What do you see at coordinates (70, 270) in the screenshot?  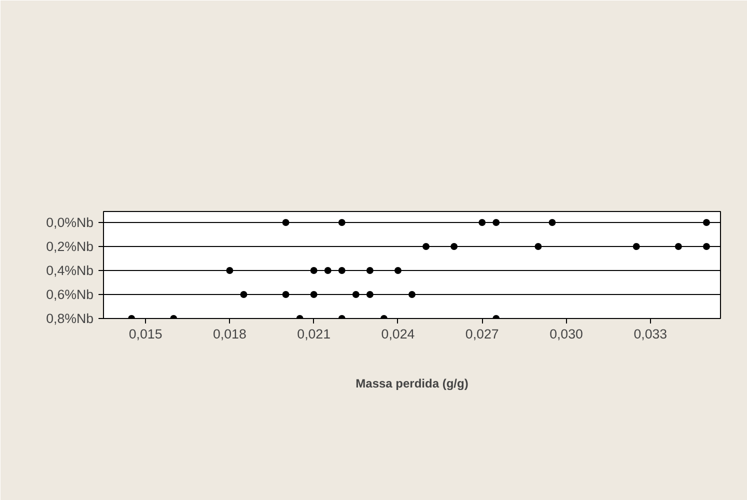 I see `y-tick-label: 0,4%Nb` at bounding box center [70, 270].